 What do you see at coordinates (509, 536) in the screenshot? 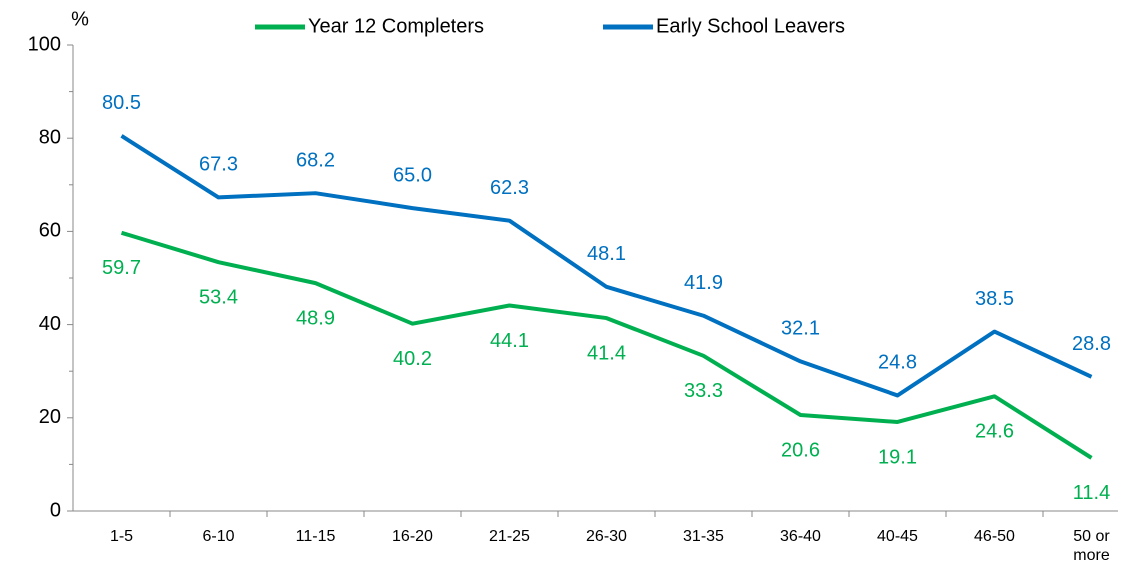
I see `x-tick-label: 21-25` at bounding box center [509, 536].